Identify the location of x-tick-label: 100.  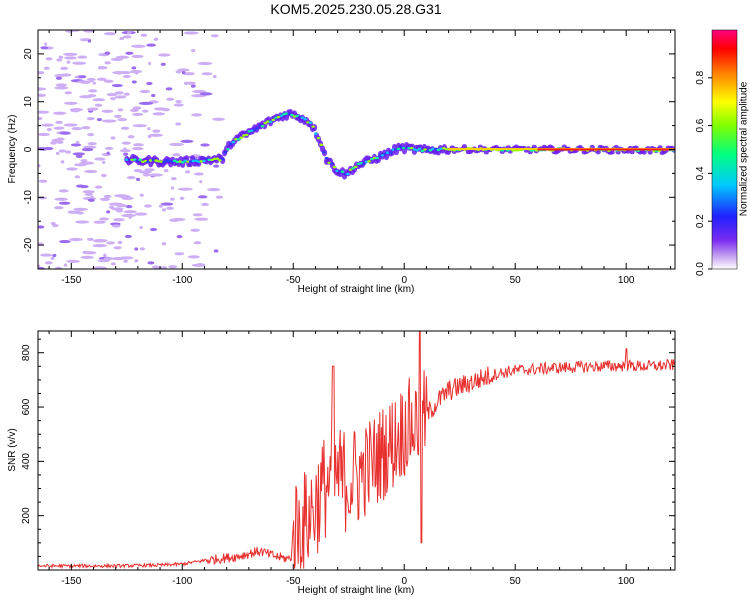
(626, 280).